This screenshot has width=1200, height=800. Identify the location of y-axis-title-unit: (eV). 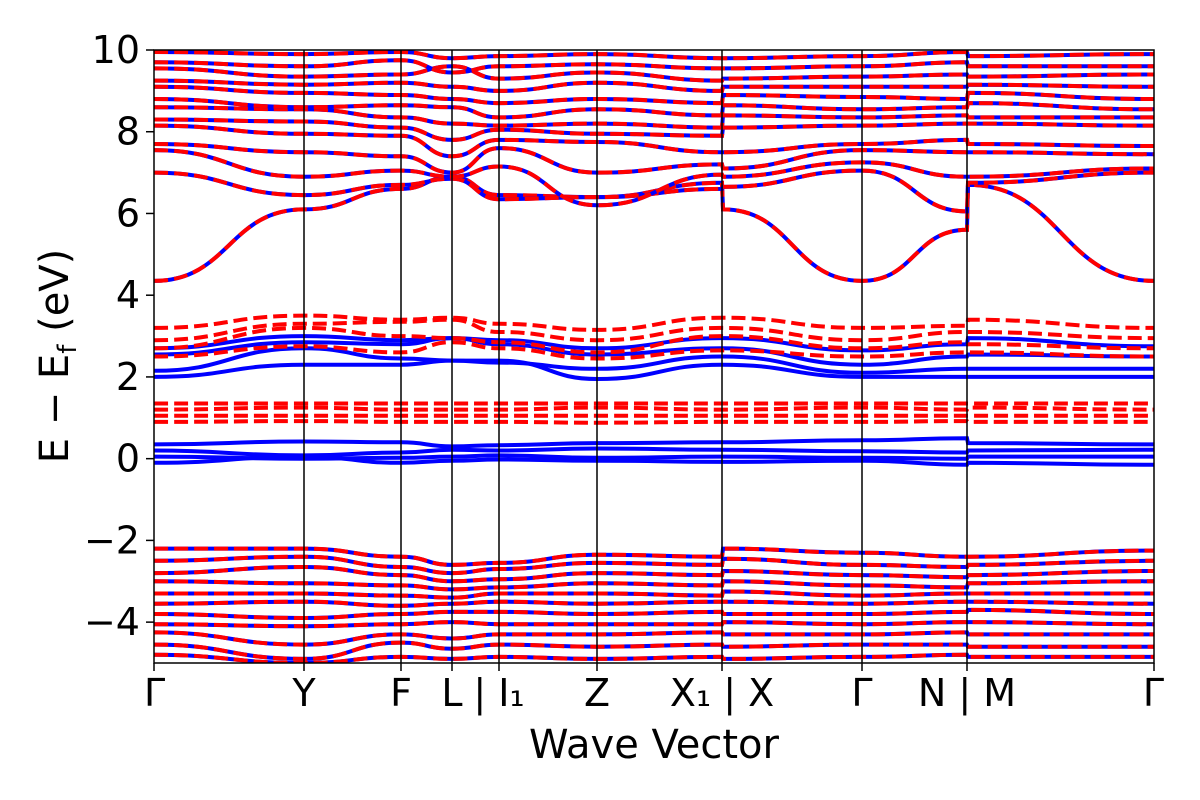
(55, 297).